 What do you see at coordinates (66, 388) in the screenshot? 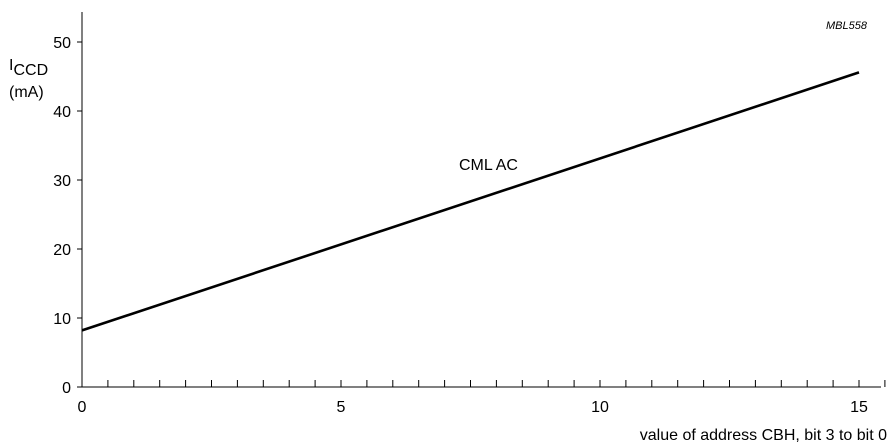
I see `y-tick-label: 0` at bounding box center [66, 388].